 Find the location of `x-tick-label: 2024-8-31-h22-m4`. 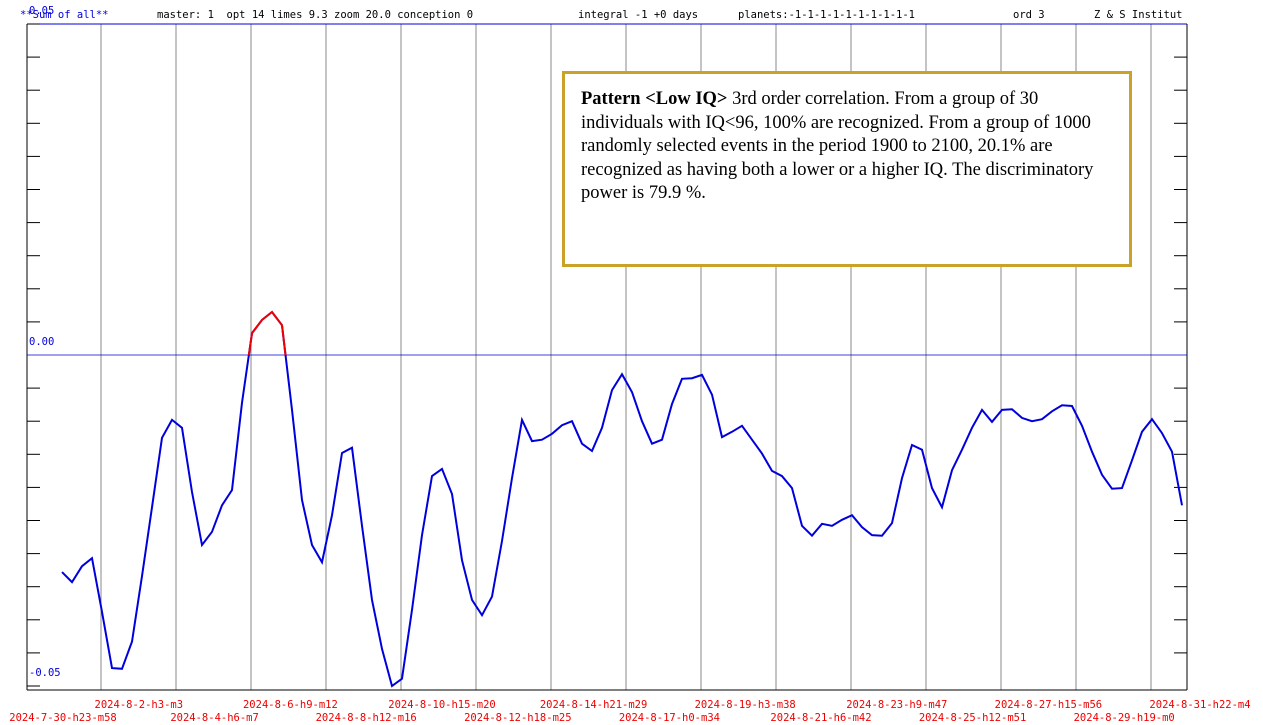

x-tick-label: 2024-8-31-h22-m4 is located at coordinates (1199, 705).